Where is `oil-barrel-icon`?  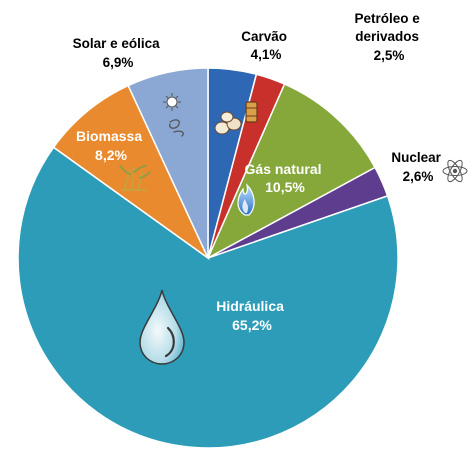
oil-barrel-icon is located at coordinates (251, 112).